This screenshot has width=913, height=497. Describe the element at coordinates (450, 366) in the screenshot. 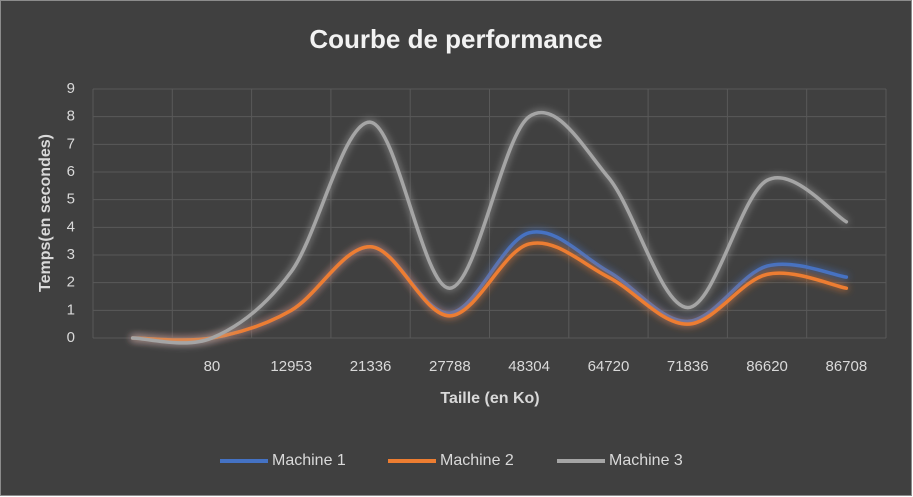

I see `x-tick-label: 27788` at that location.